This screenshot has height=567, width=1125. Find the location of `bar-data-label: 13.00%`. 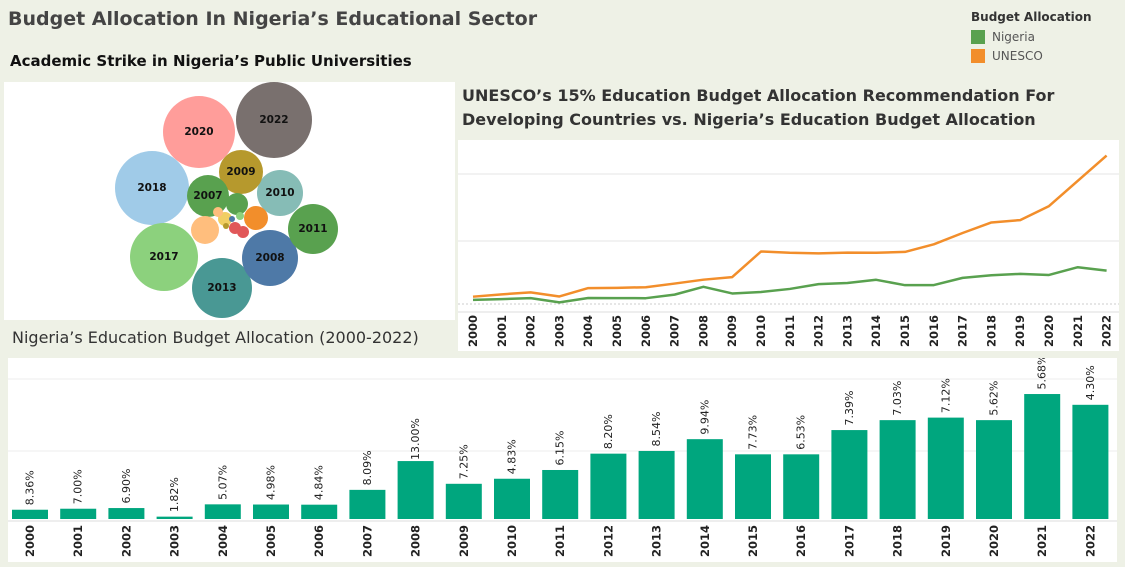

bar-data-label: 13.00% is located at coordinates (415, 439).